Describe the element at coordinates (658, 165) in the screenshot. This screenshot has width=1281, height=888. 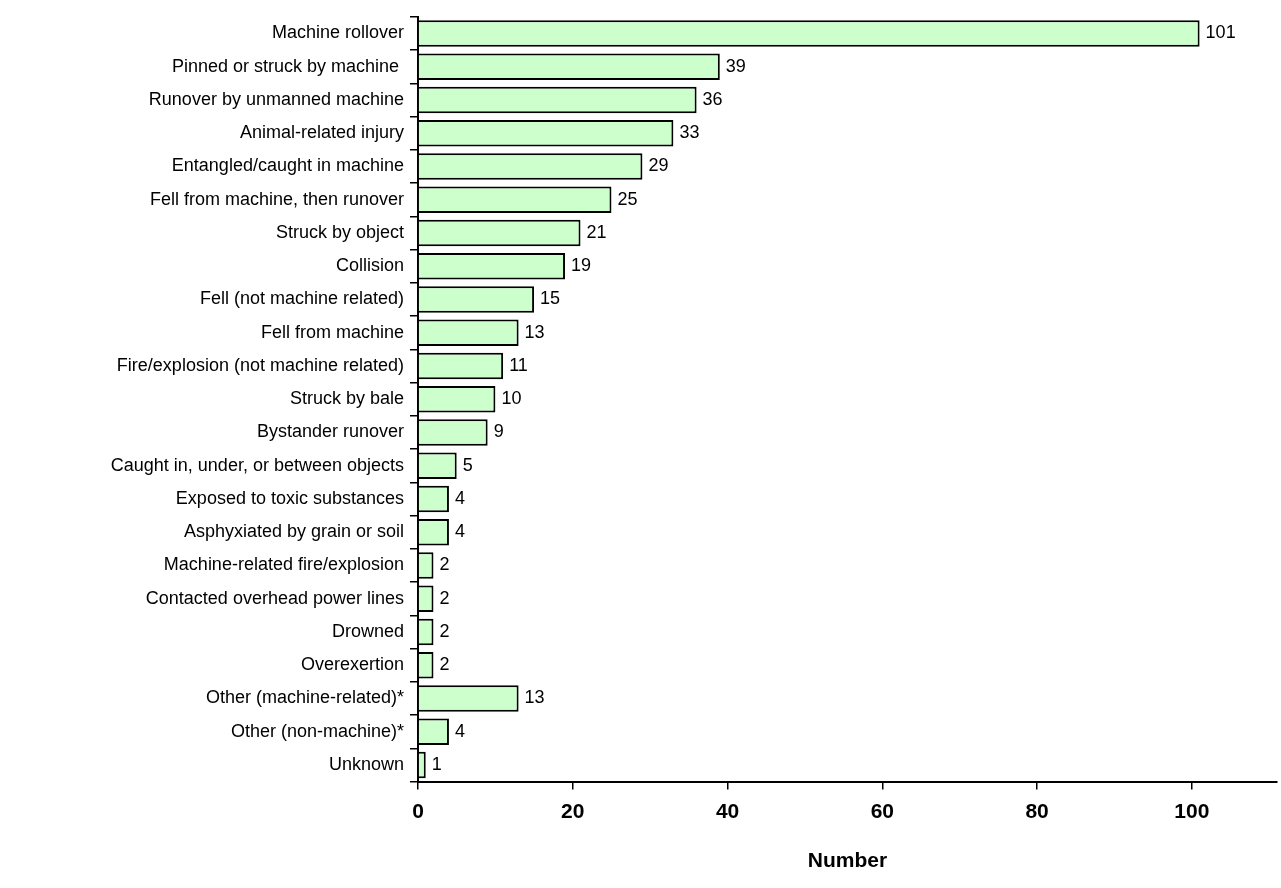
I see `data-label: 29` at that location.